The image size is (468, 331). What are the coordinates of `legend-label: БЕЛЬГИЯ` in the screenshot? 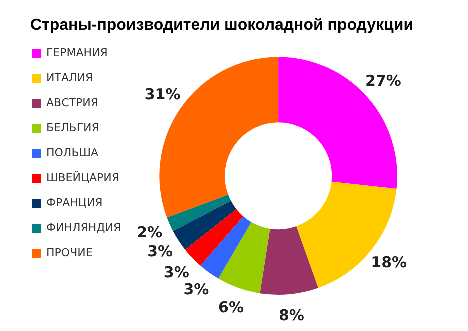 It's located at (73, 127).